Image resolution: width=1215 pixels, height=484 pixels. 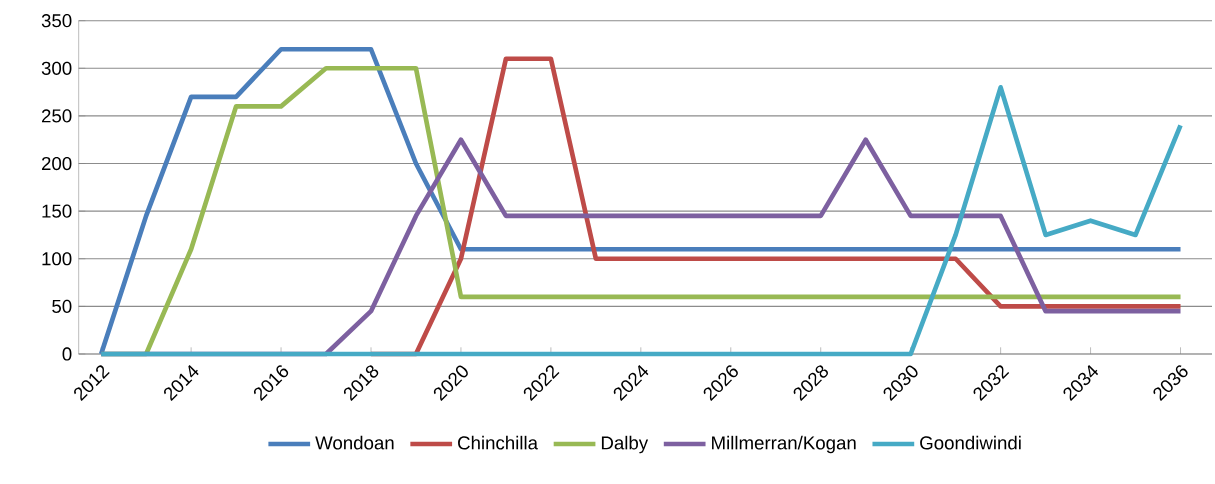 What do you see at coordinates (354, 442) in the screenshot?
I see `legend-label: Wondoan` at bounding box center [354, 442].